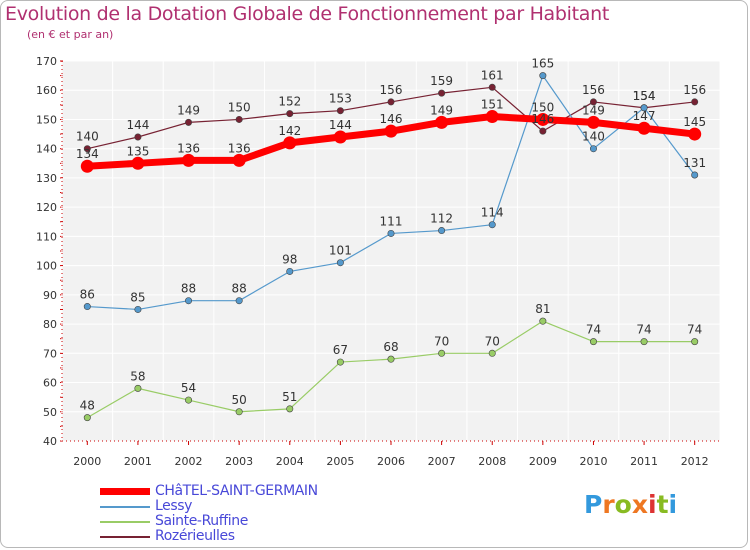  I want to click on y-tick-label: 140, so click(46, 149).